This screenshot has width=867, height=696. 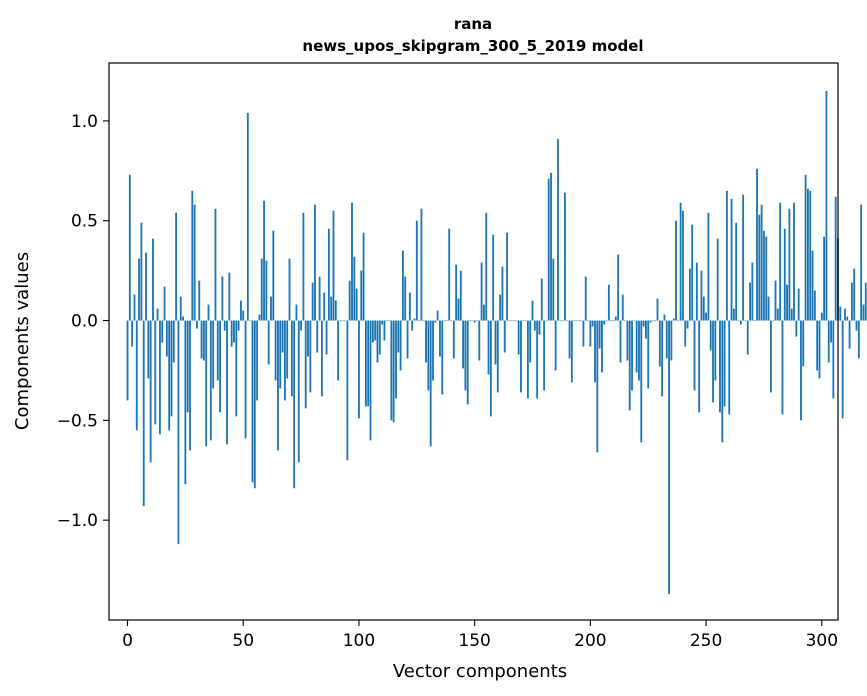 What do you see at coordinates (84, 322) in the screenshot?
I see `y-tick-label: 0.0` at bounding box center [84, 322].